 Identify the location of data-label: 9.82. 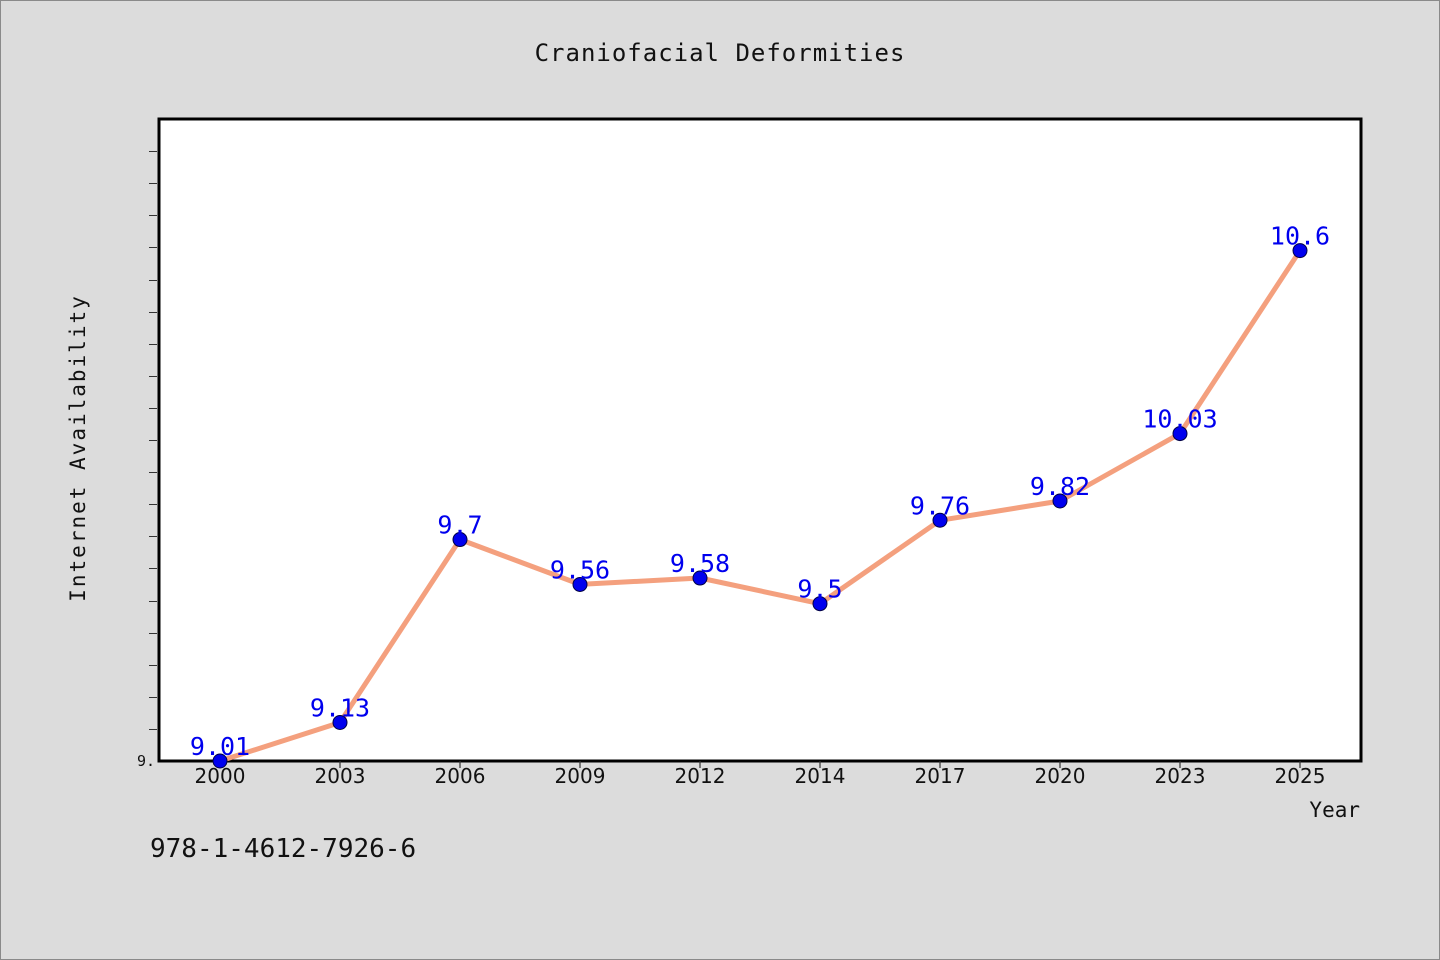
(1060, 486).